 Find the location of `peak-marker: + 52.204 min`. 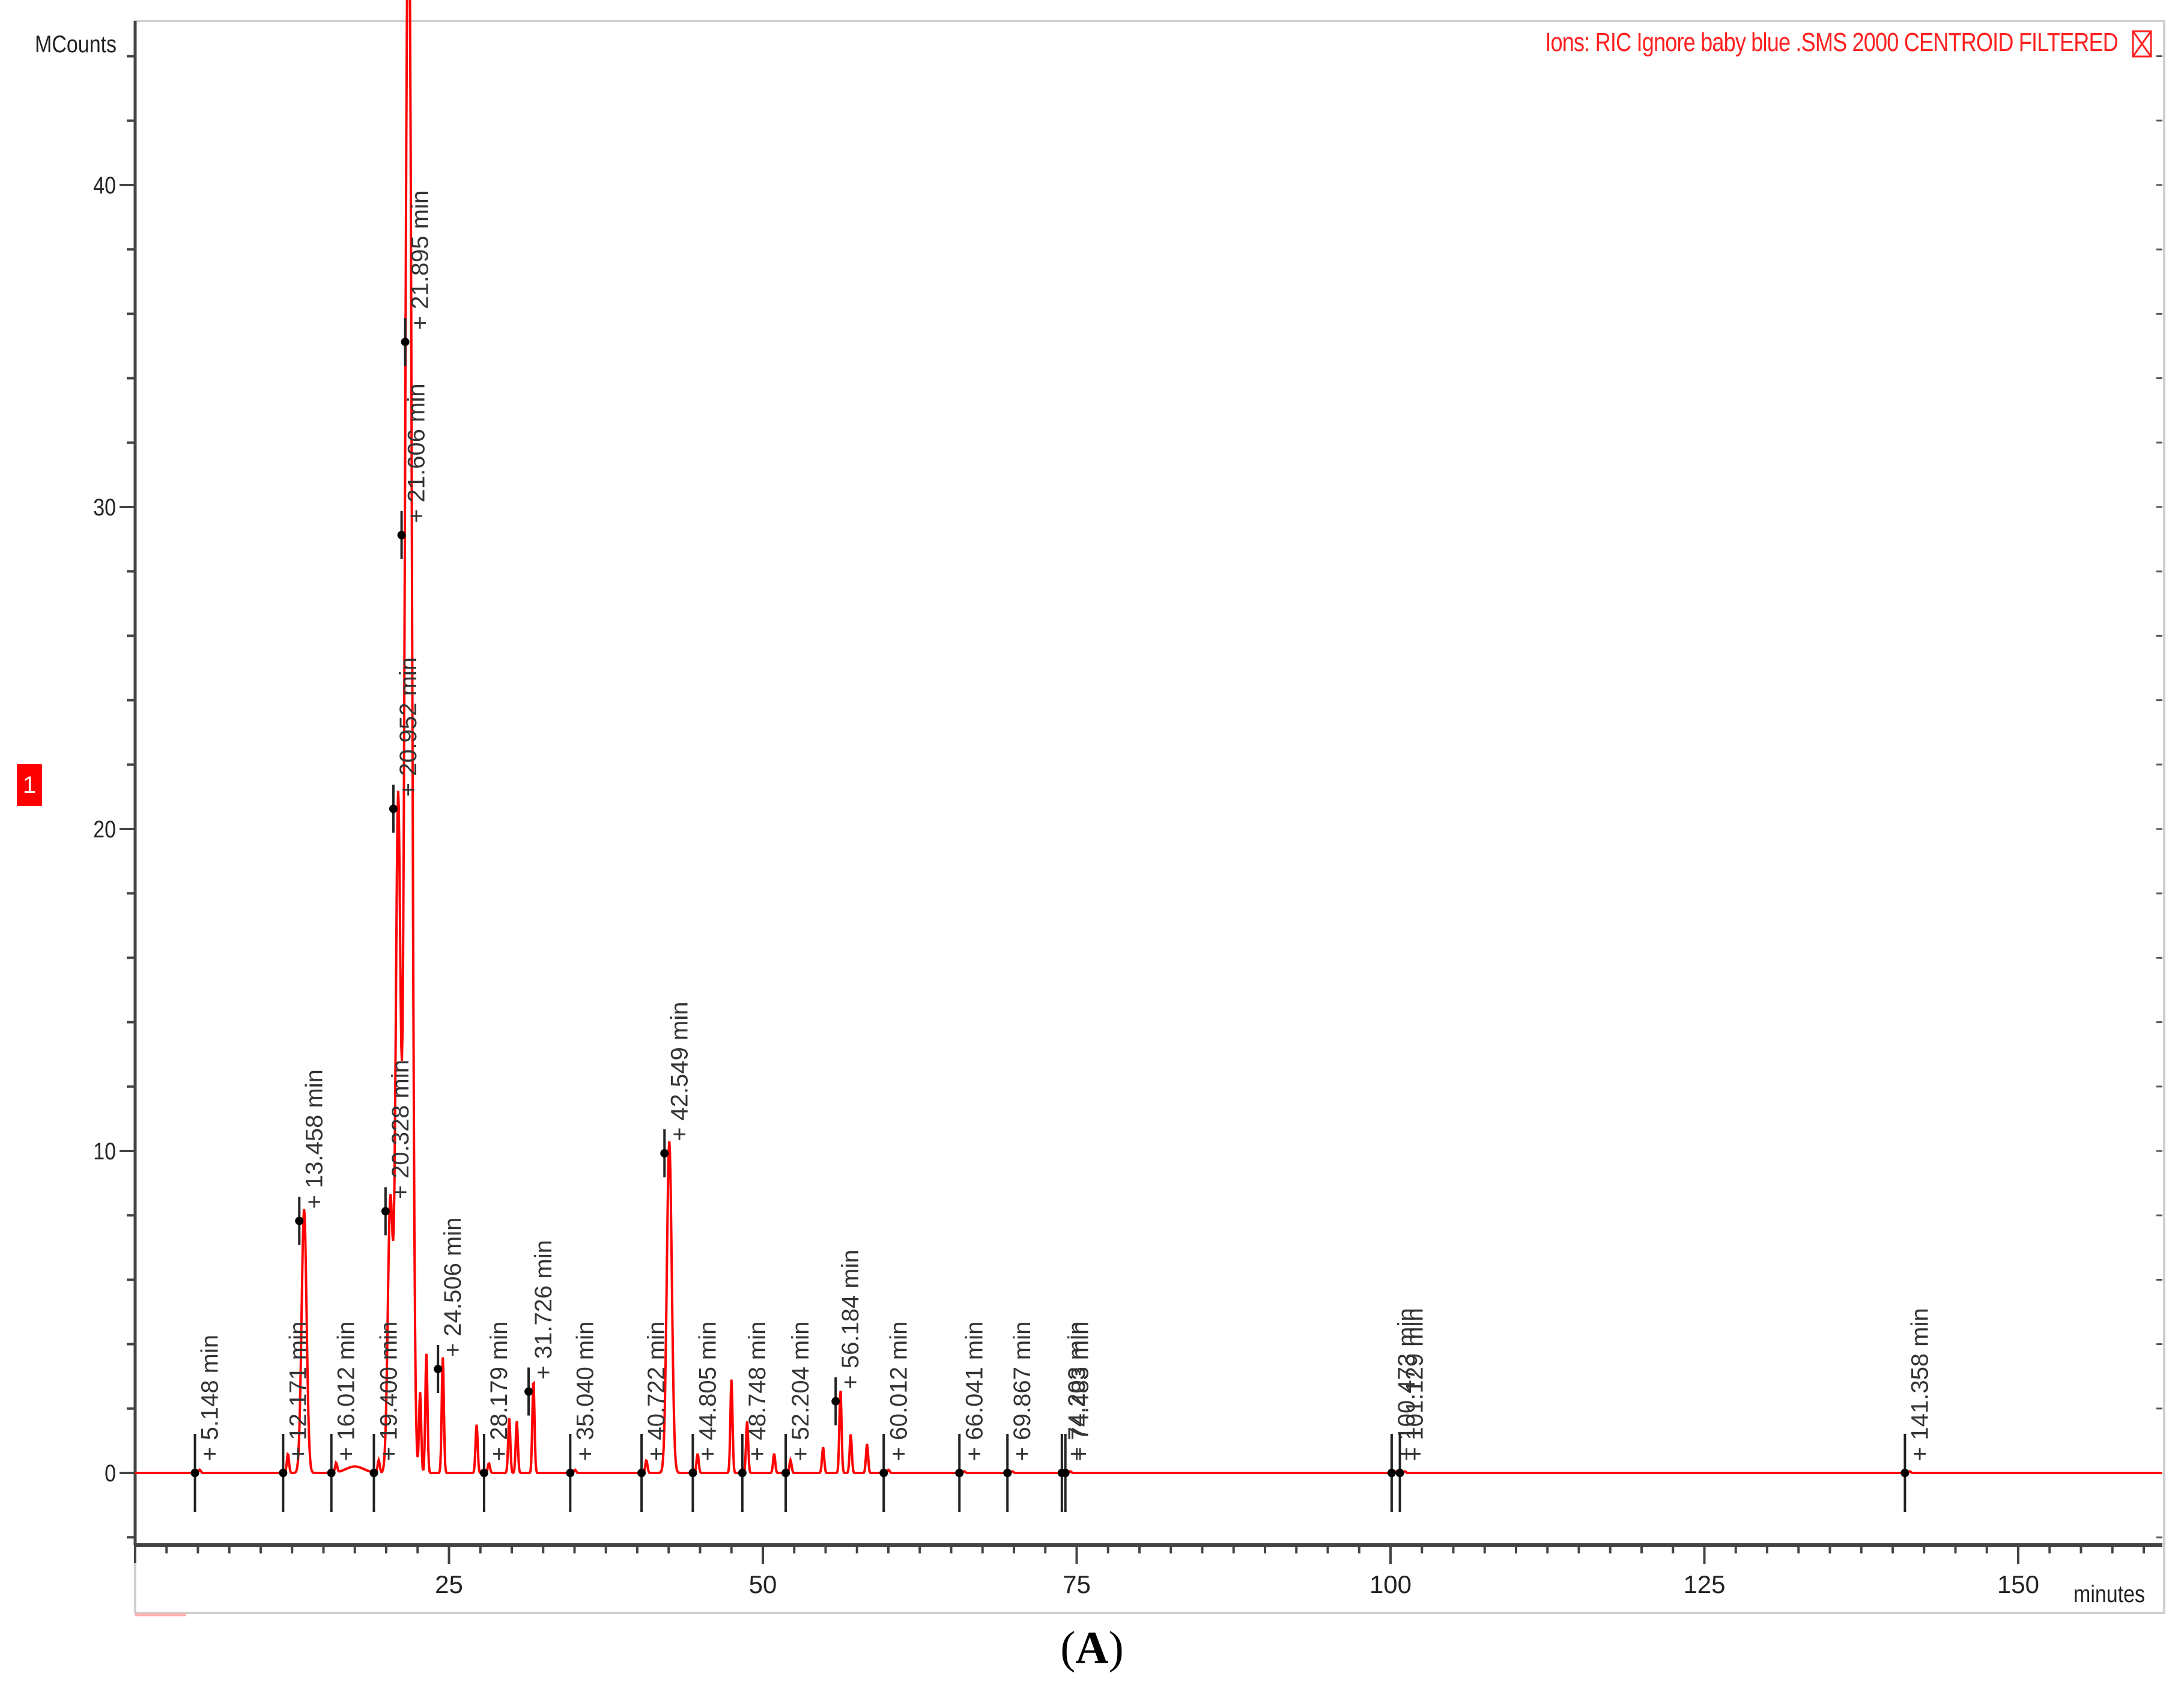

peak-marker: + 52.204 min is located at coordinates (797, 1417).